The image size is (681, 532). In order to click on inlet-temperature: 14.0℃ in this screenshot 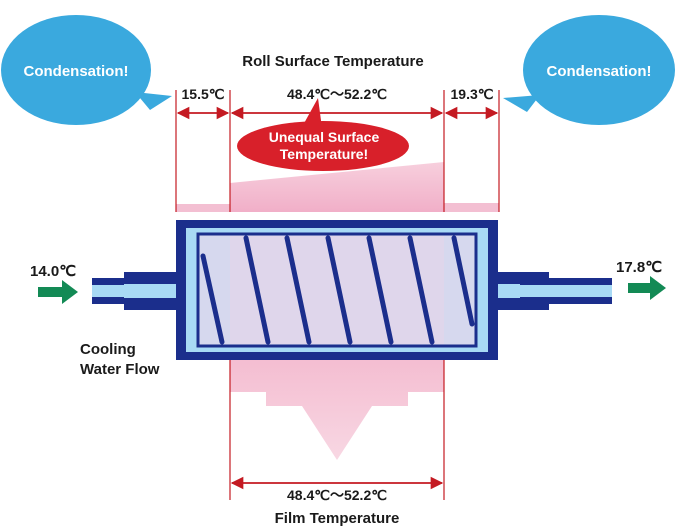, I will do `click(53, 271)`.